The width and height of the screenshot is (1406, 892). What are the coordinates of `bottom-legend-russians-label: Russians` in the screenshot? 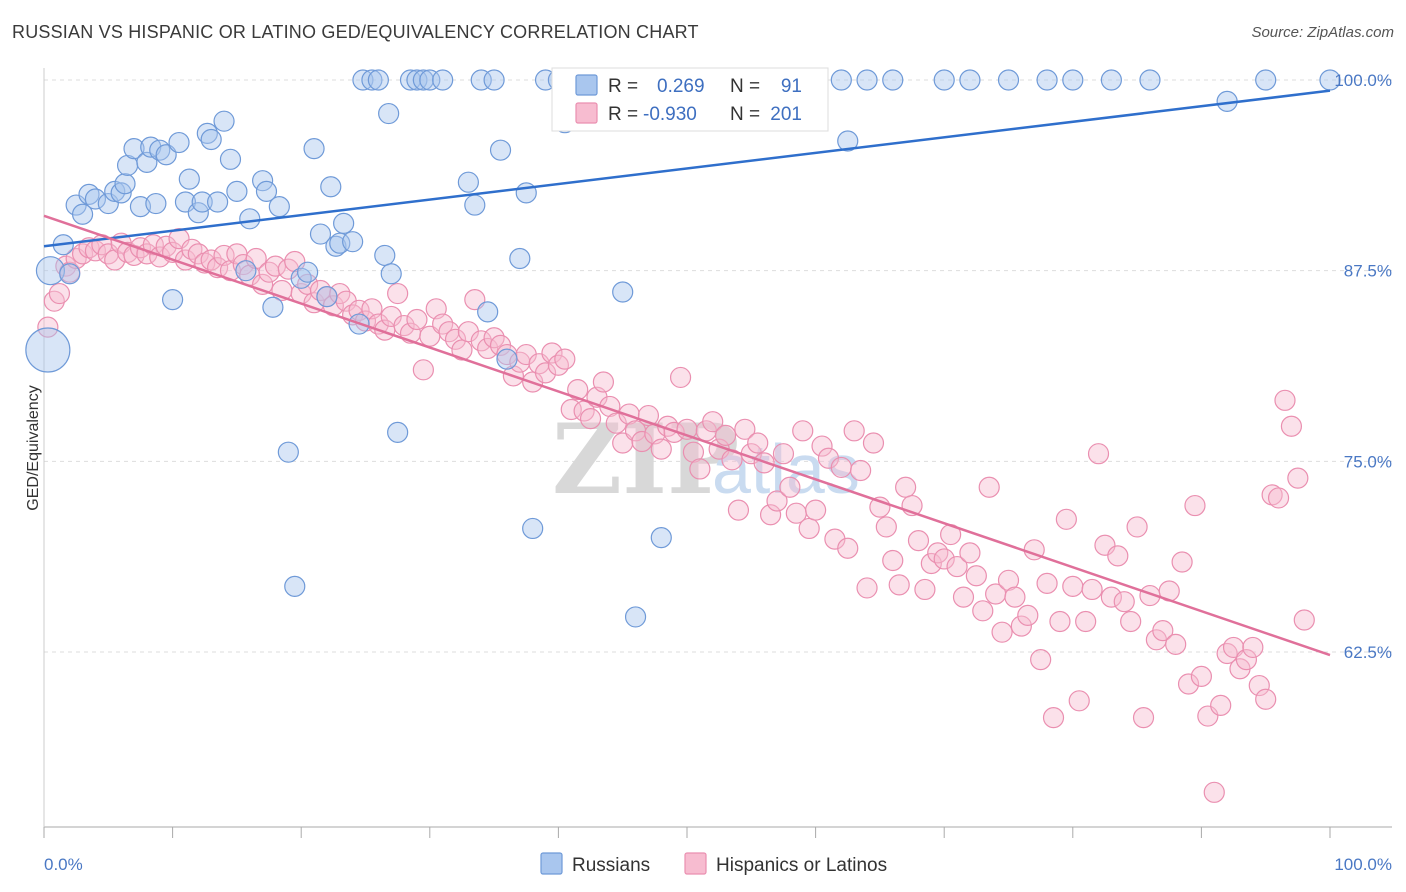 It's located at (611, 865).